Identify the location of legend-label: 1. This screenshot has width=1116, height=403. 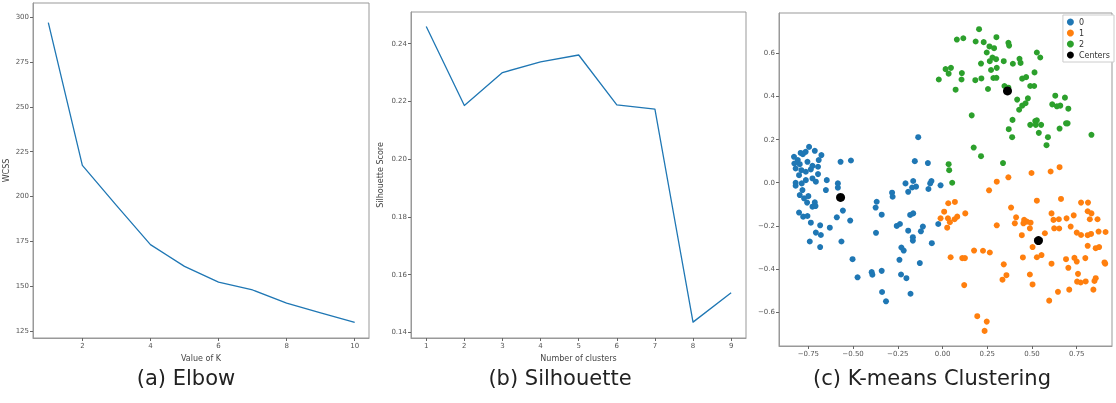
(1081, 33).